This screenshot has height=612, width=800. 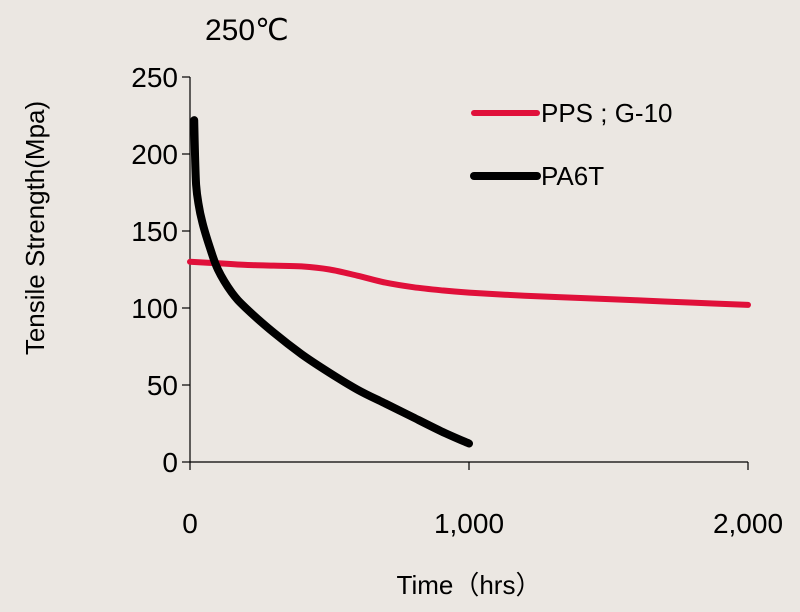 I want to click on y-tick-label: 0, so click(x=170, y=462).